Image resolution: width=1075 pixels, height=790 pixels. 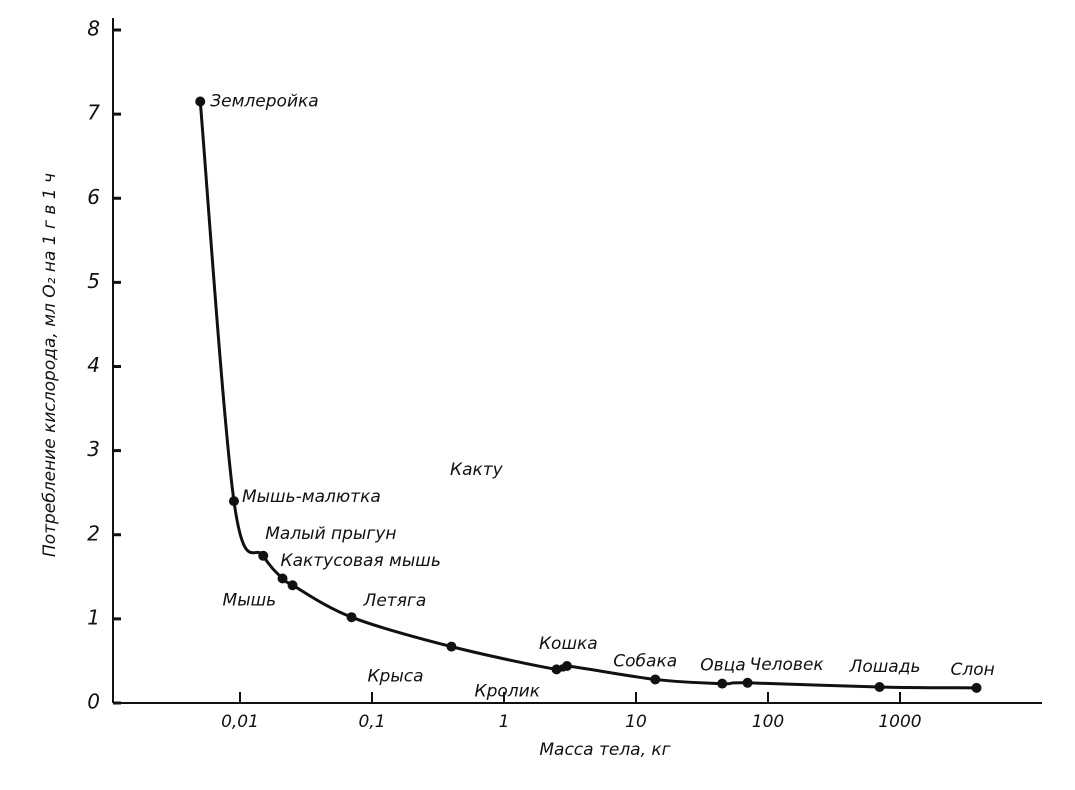 I want to click on y-tick-label: 6, so click(x=93, y=197).